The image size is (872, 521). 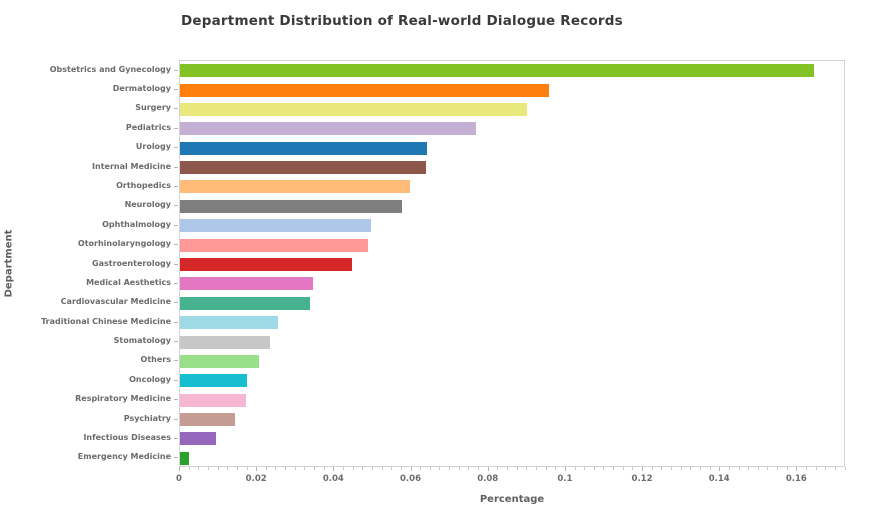 I want to click on ytick-label-psychiatry: Psychiatry, so click(x=147, y=418).